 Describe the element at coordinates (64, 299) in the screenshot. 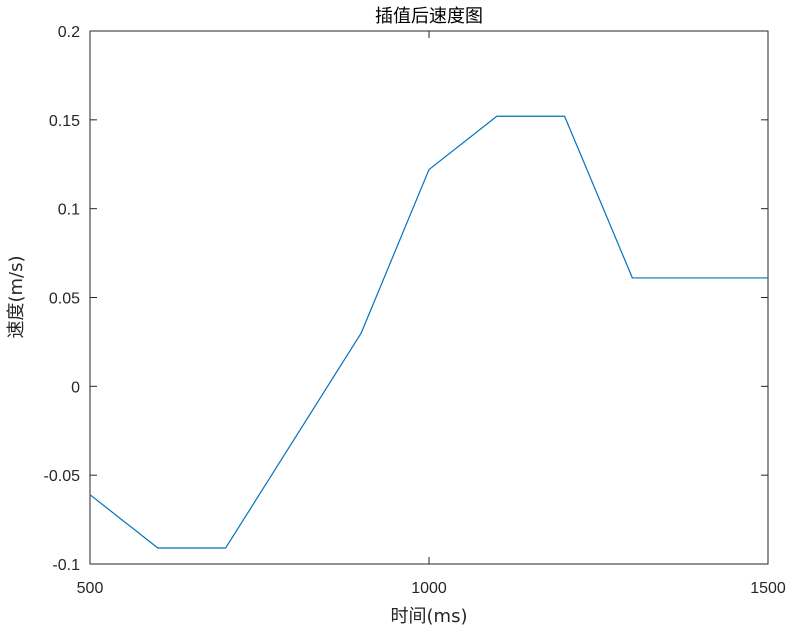

I see `y-tick-label: 0.05` at that location.